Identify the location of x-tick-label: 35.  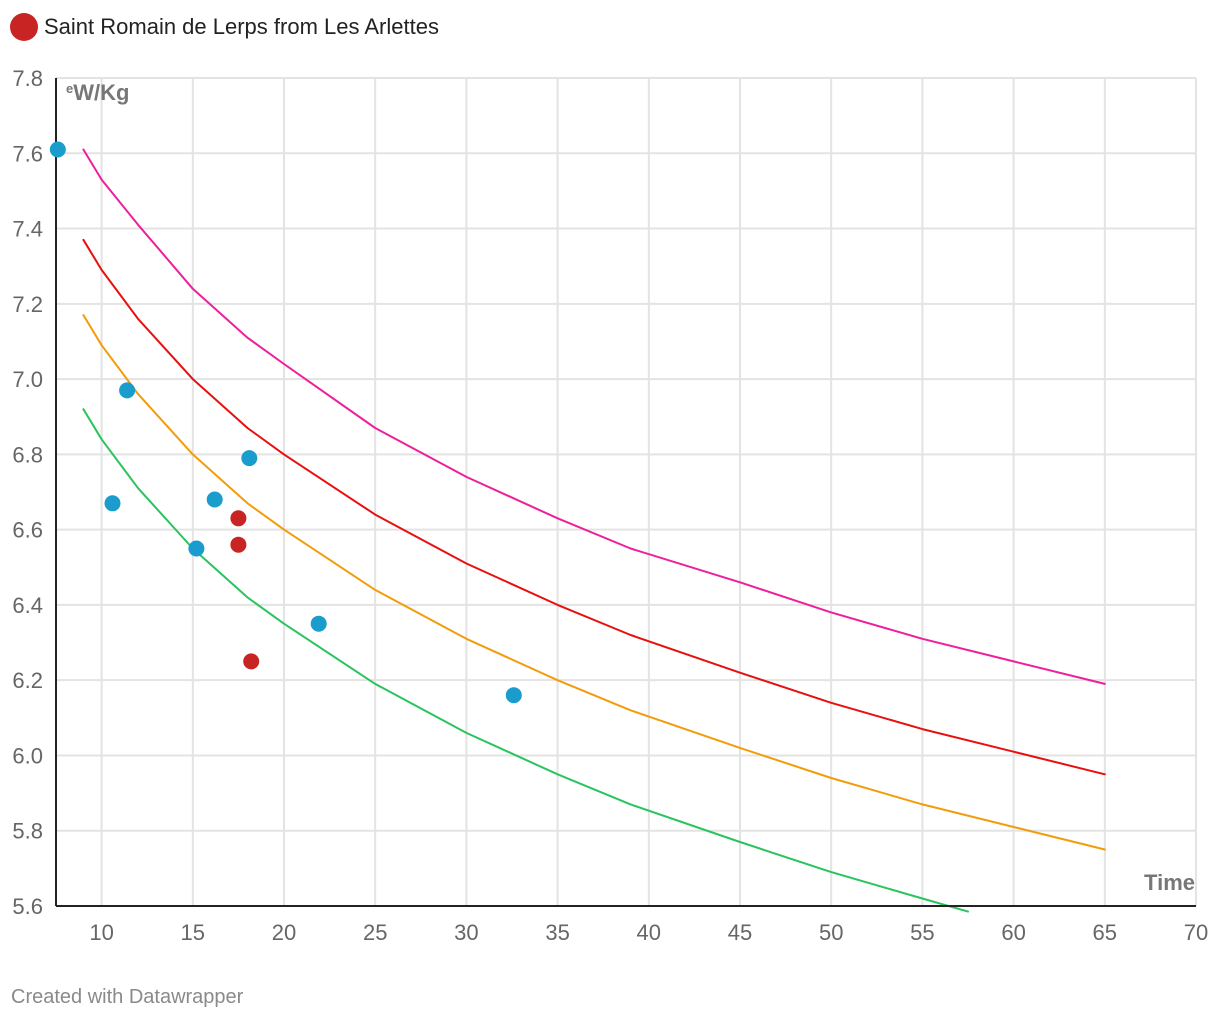
(557, 932).